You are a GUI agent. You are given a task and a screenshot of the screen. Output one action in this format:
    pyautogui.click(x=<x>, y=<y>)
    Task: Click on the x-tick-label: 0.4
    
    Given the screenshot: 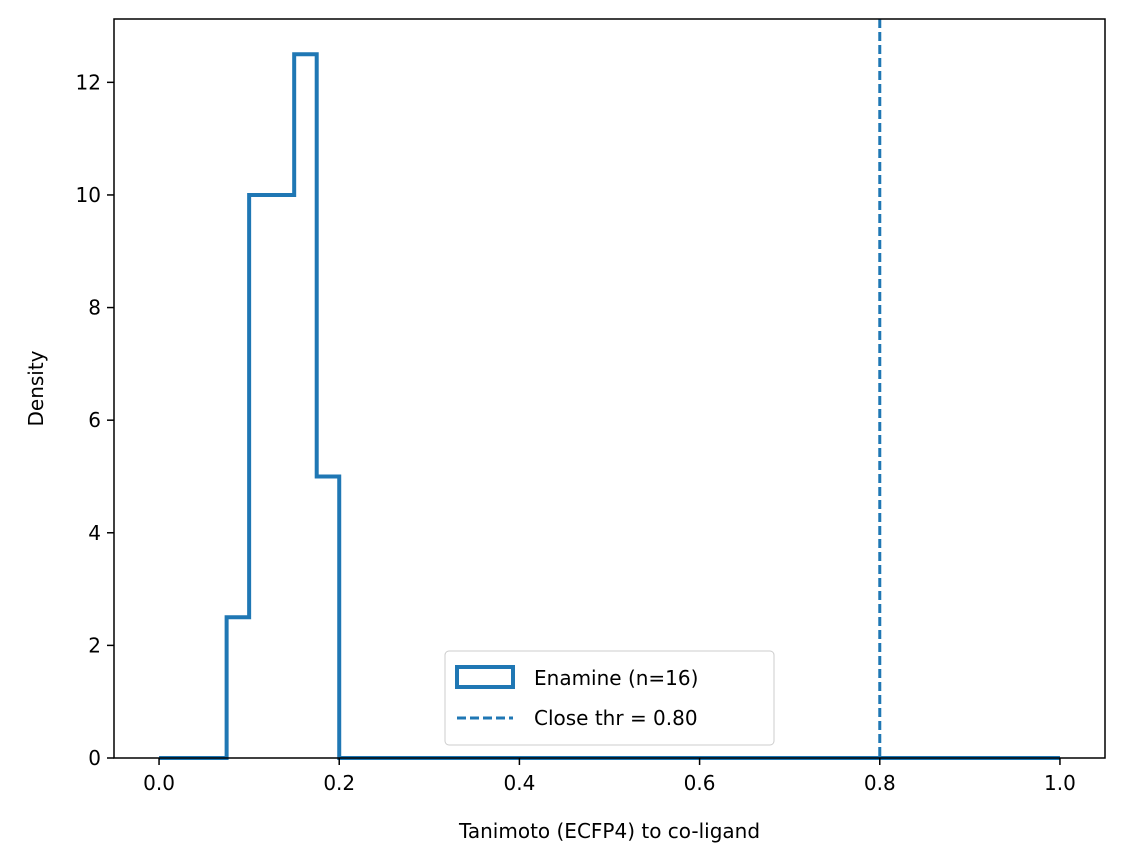 What is the action you would take?
    pyautogui.click(x=520, y=783)
    